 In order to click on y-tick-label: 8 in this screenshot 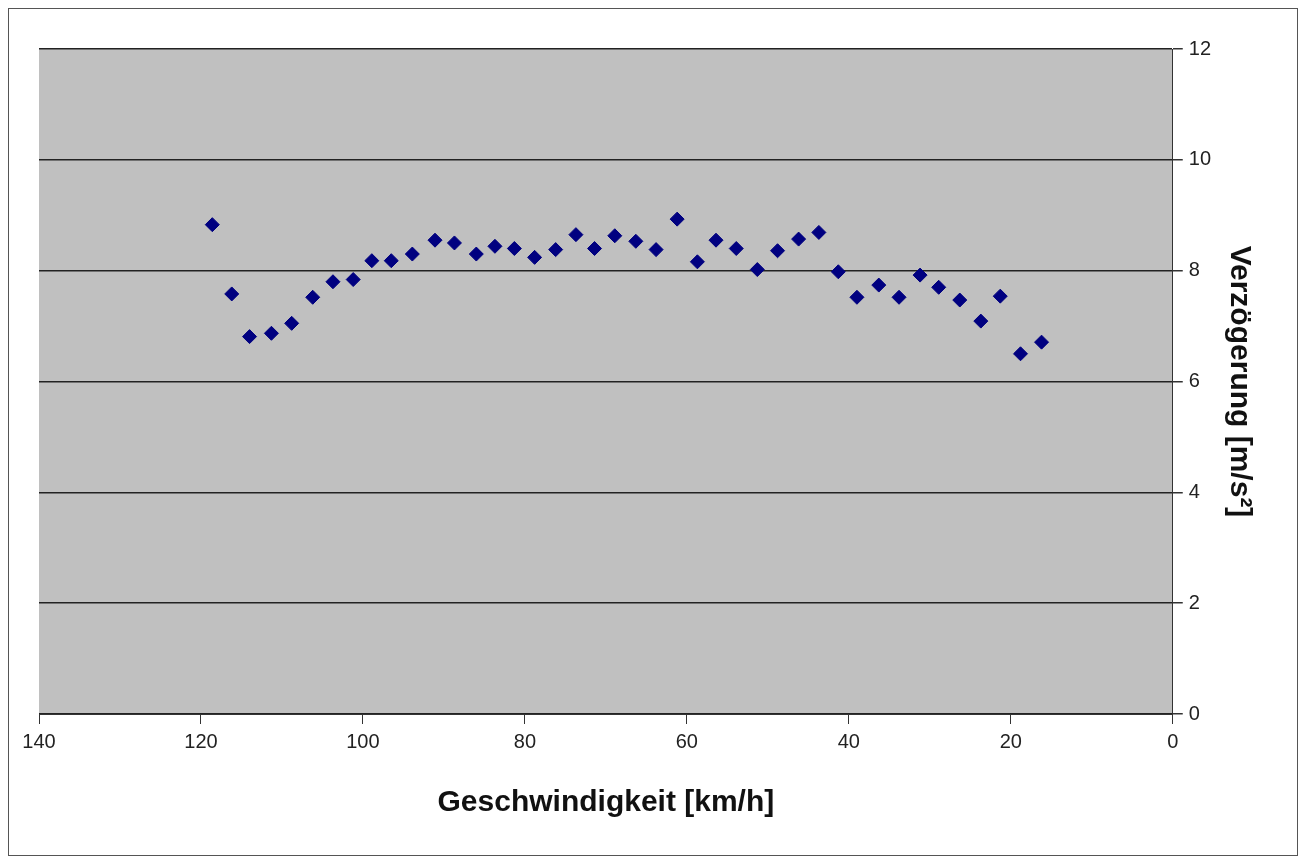, I will do `click(1194, 269)`.